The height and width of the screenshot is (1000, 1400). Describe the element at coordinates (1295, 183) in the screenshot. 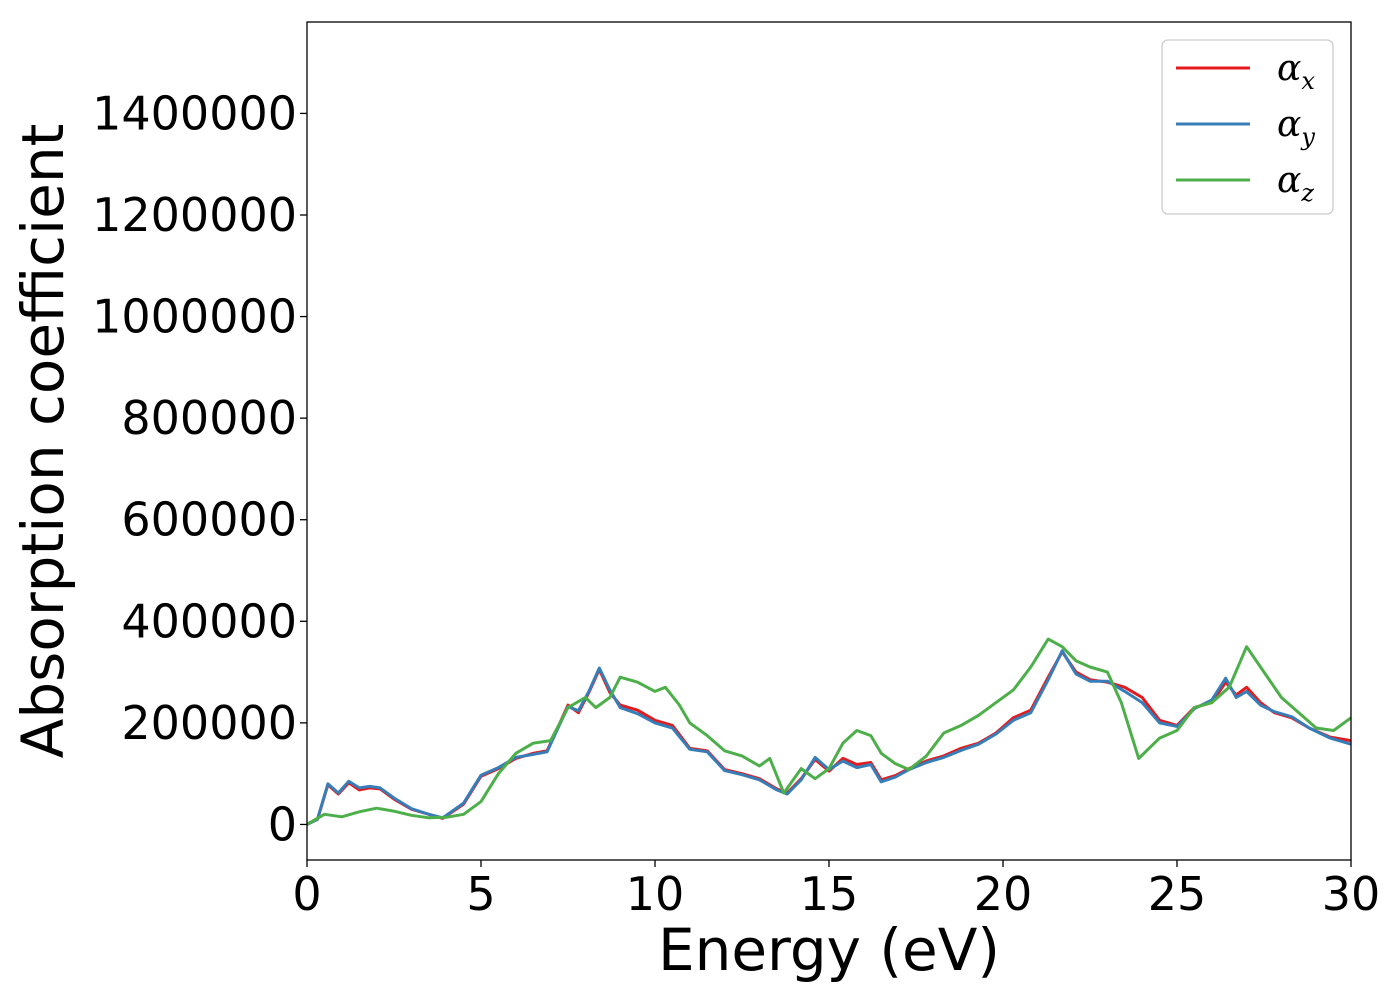

I see `legend-label-alpha-z: αz` at that location.